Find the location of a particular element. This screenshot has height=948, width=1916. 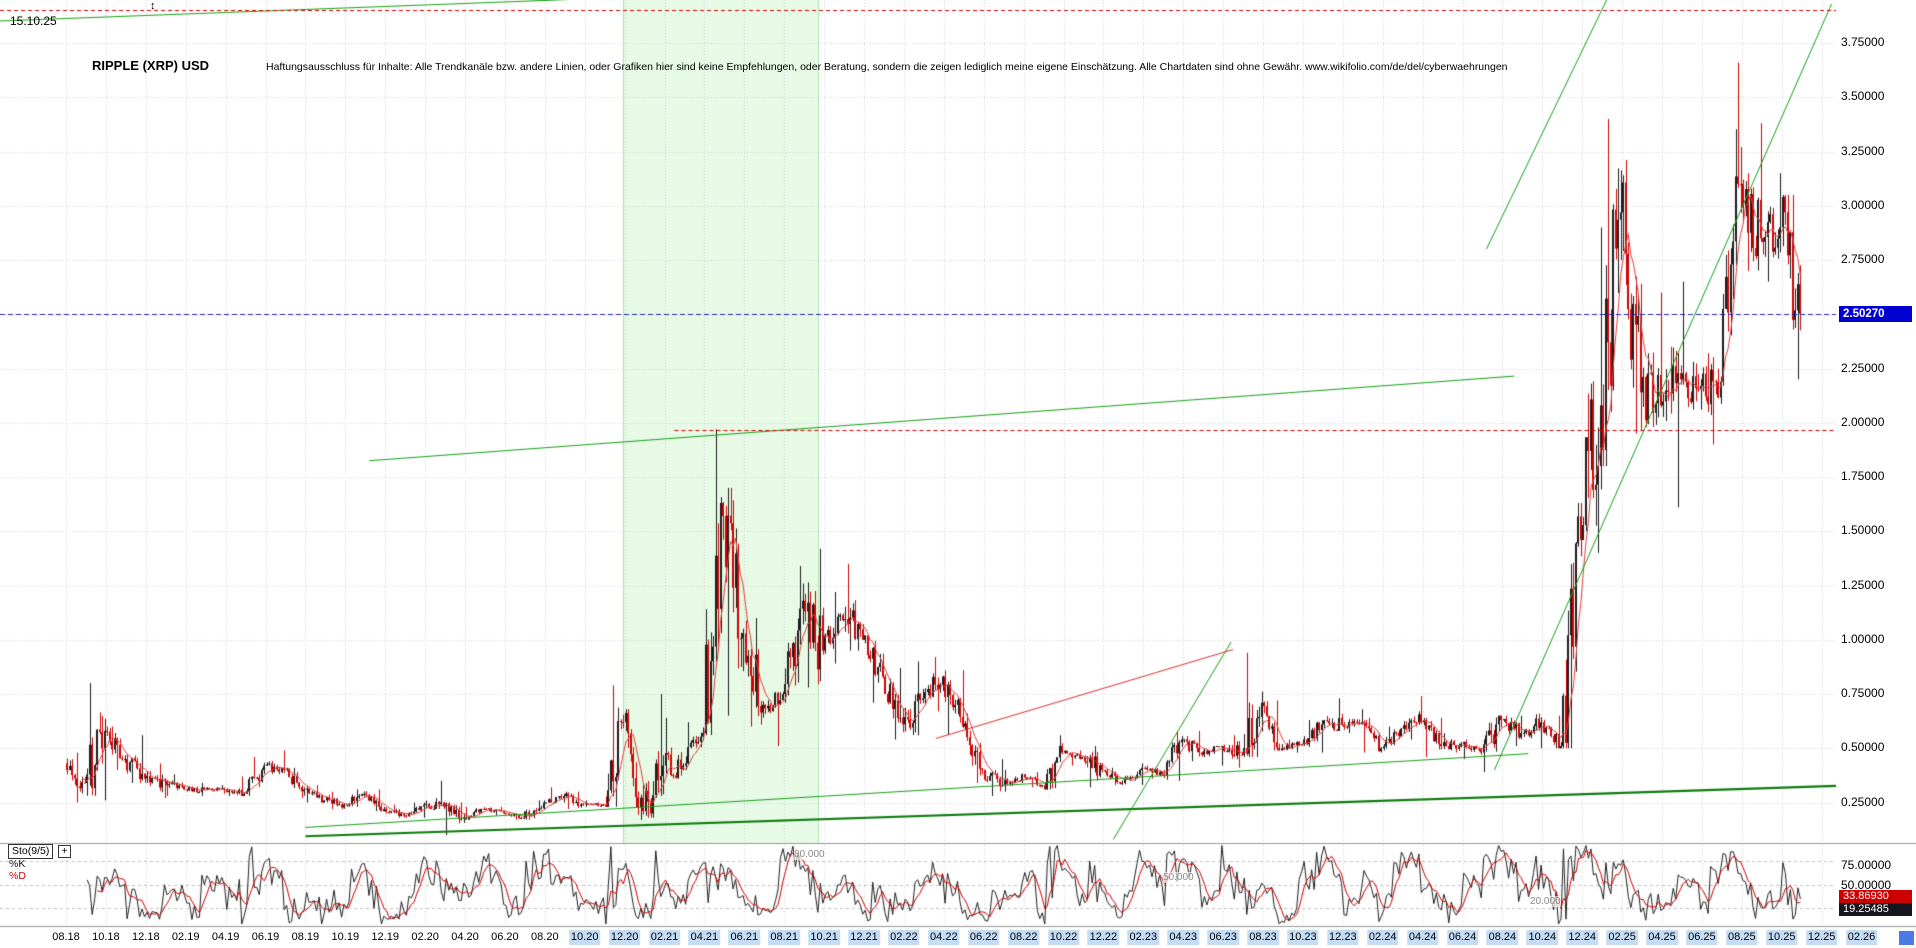

date-label: 02.20 is located at coordinates (425, 937).